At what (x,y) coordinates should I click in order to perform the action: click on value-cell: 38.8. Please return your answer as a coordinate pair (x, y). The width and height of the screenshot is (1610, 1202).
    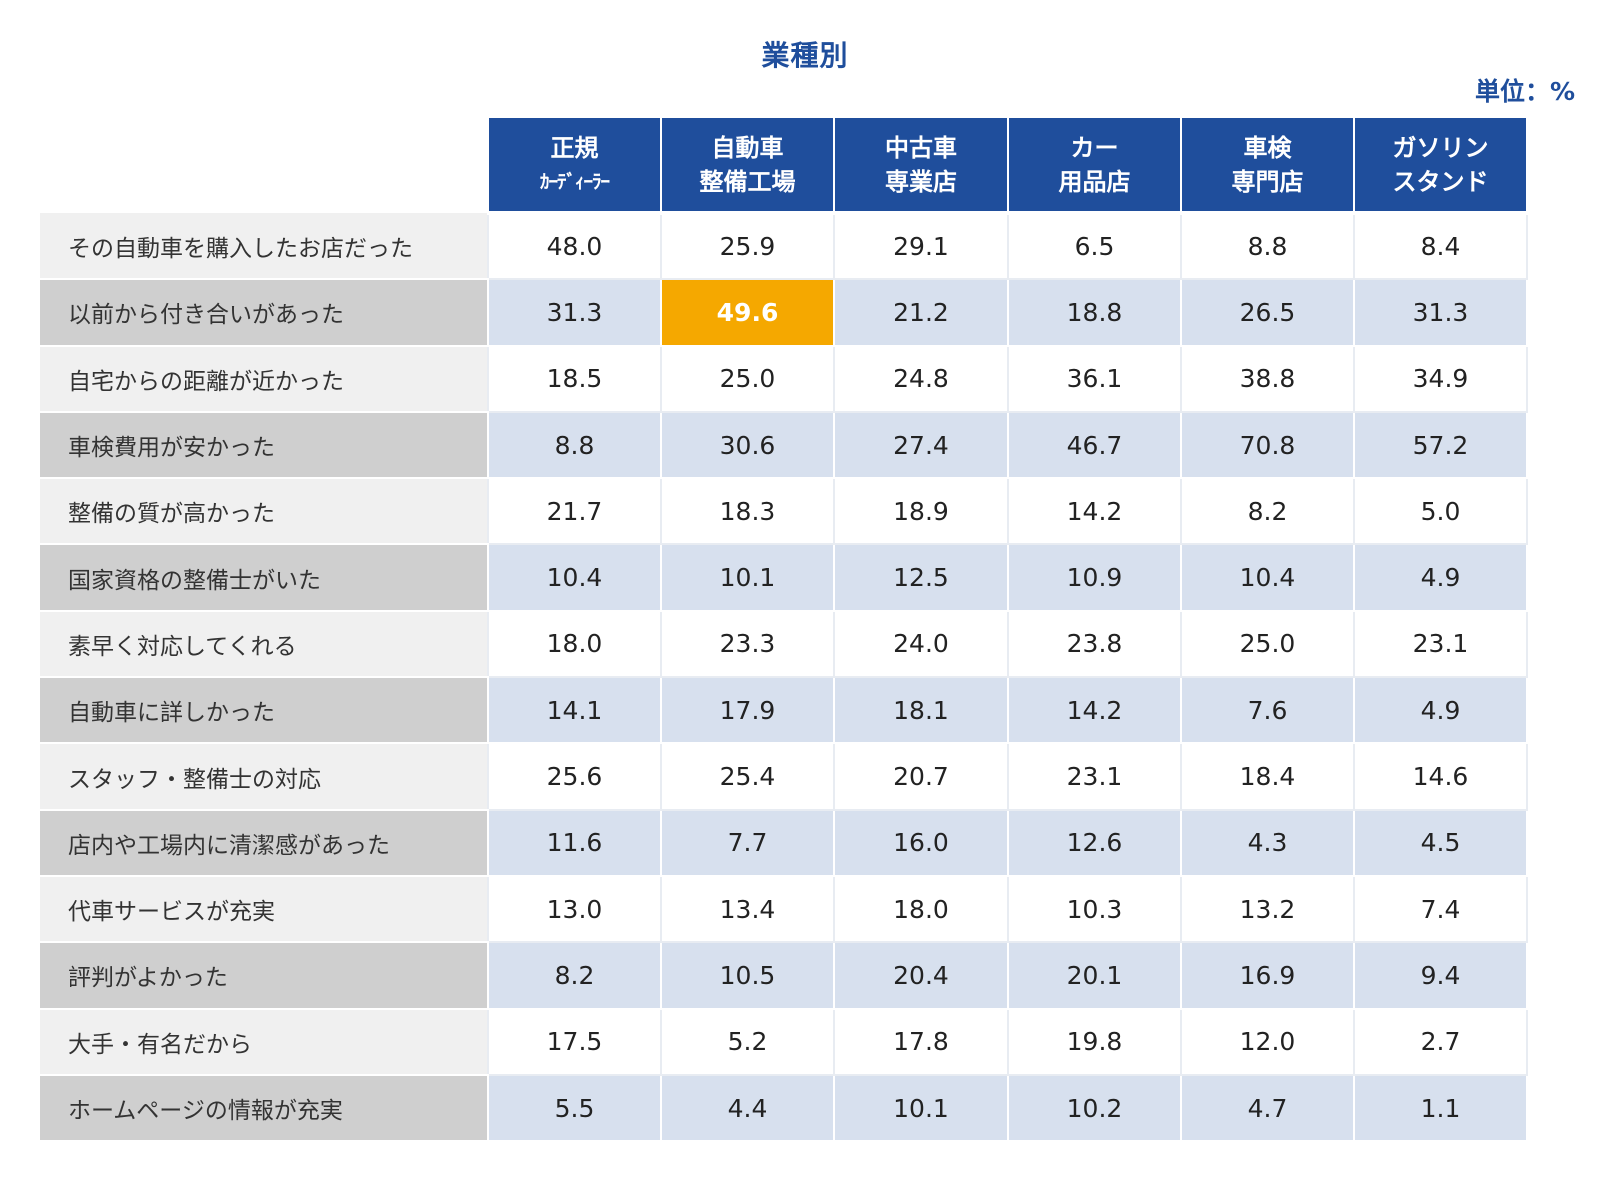
    Looking at the image, I should click on (1267, 378).